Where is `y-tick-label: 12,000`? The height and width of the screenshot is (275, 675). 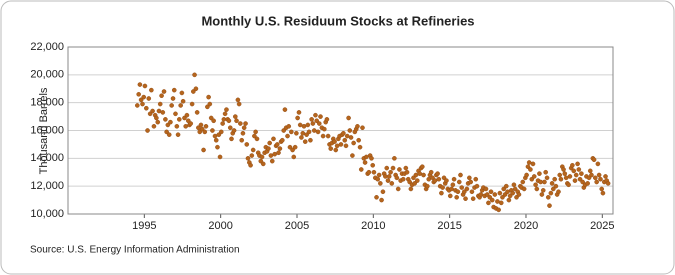
y-tick-label: 12,000 is located at coordinates (47, 186).